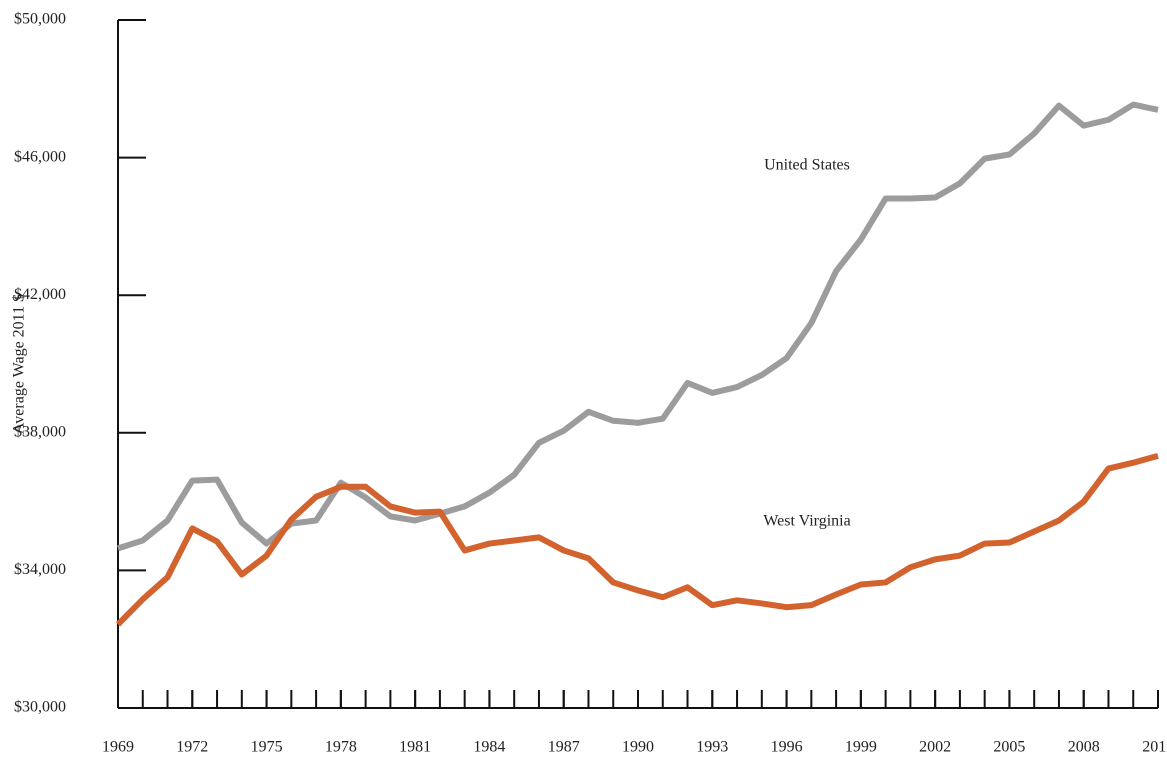 This screenshot has width=1167, height=761. What do you see at coordinates (1009, 747) in the screenshot?
I see `x-tick-label: 2005` at bounding box center [1009, 747].